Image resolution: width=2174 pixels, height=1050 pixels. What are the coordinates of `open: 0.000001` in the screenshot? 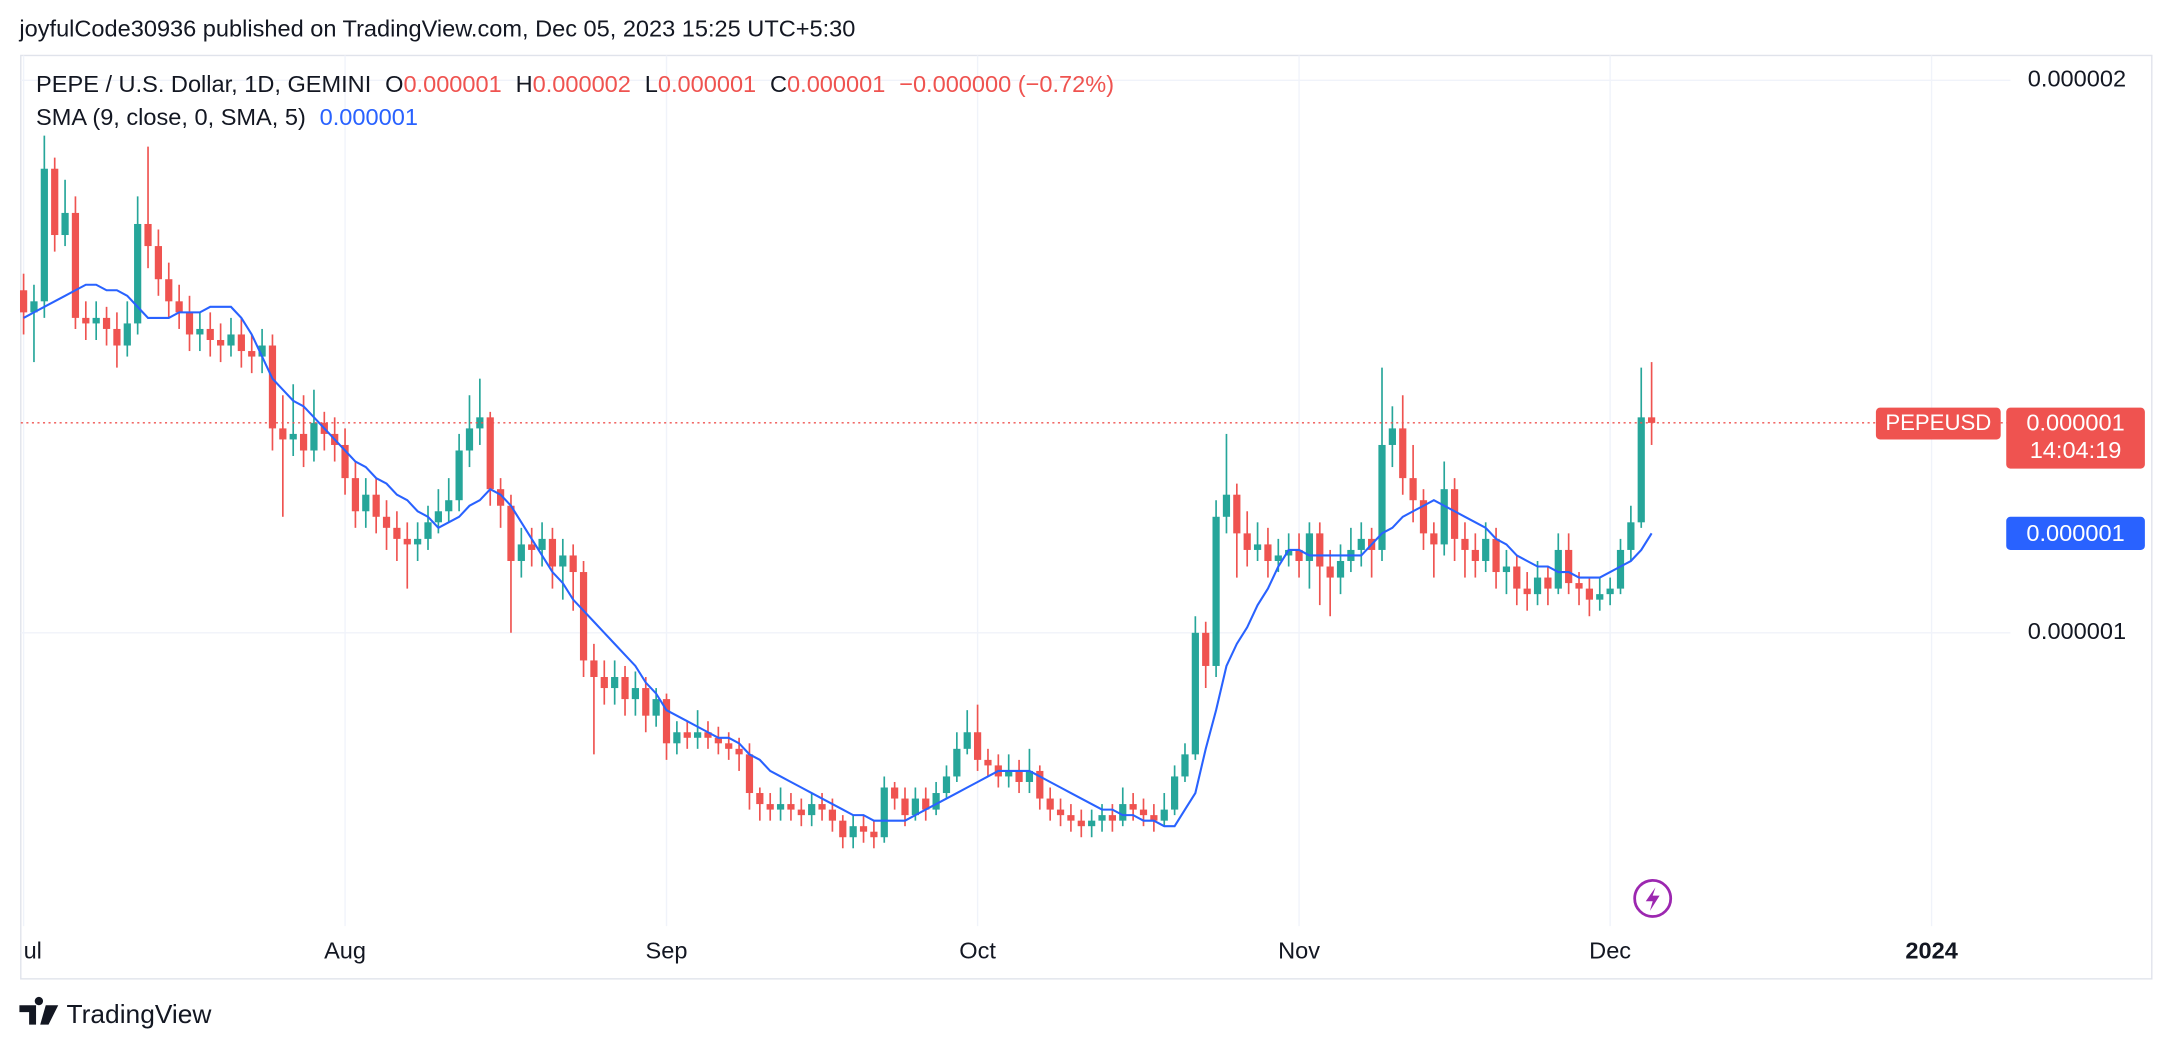 It's located at (452, 84).